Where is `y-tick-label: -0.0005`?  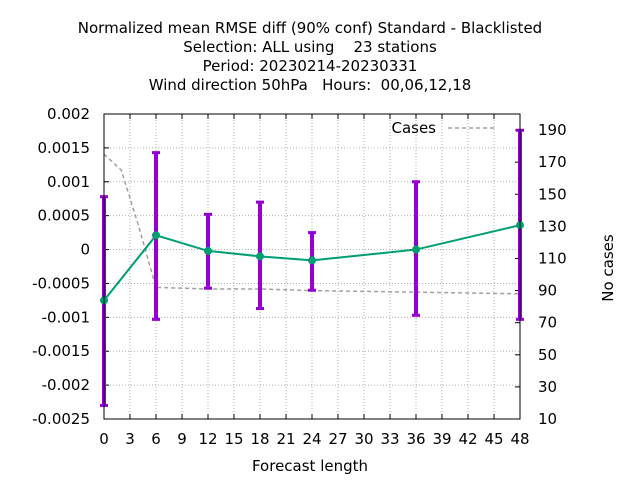 y-tick-label: -0.0005 is located at coordinates (61, 283).